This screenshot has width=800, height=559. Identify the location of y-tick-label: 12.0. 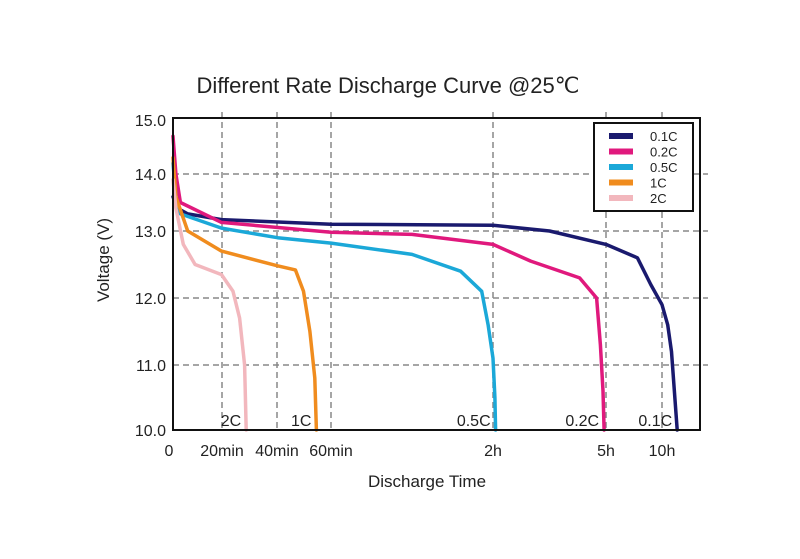
(150, 299).